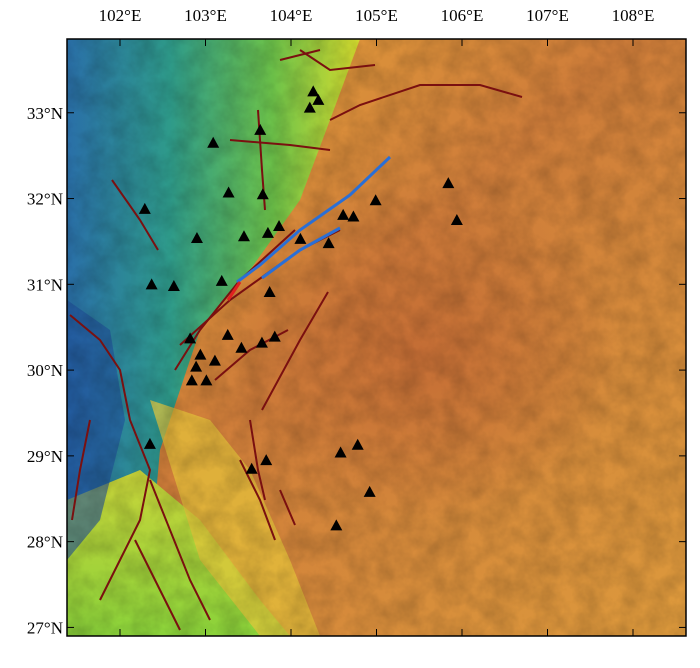 The width and height of the screenshot is (700, 668). I want to click on lon-tick-label: 108°E, so click(633, 15).